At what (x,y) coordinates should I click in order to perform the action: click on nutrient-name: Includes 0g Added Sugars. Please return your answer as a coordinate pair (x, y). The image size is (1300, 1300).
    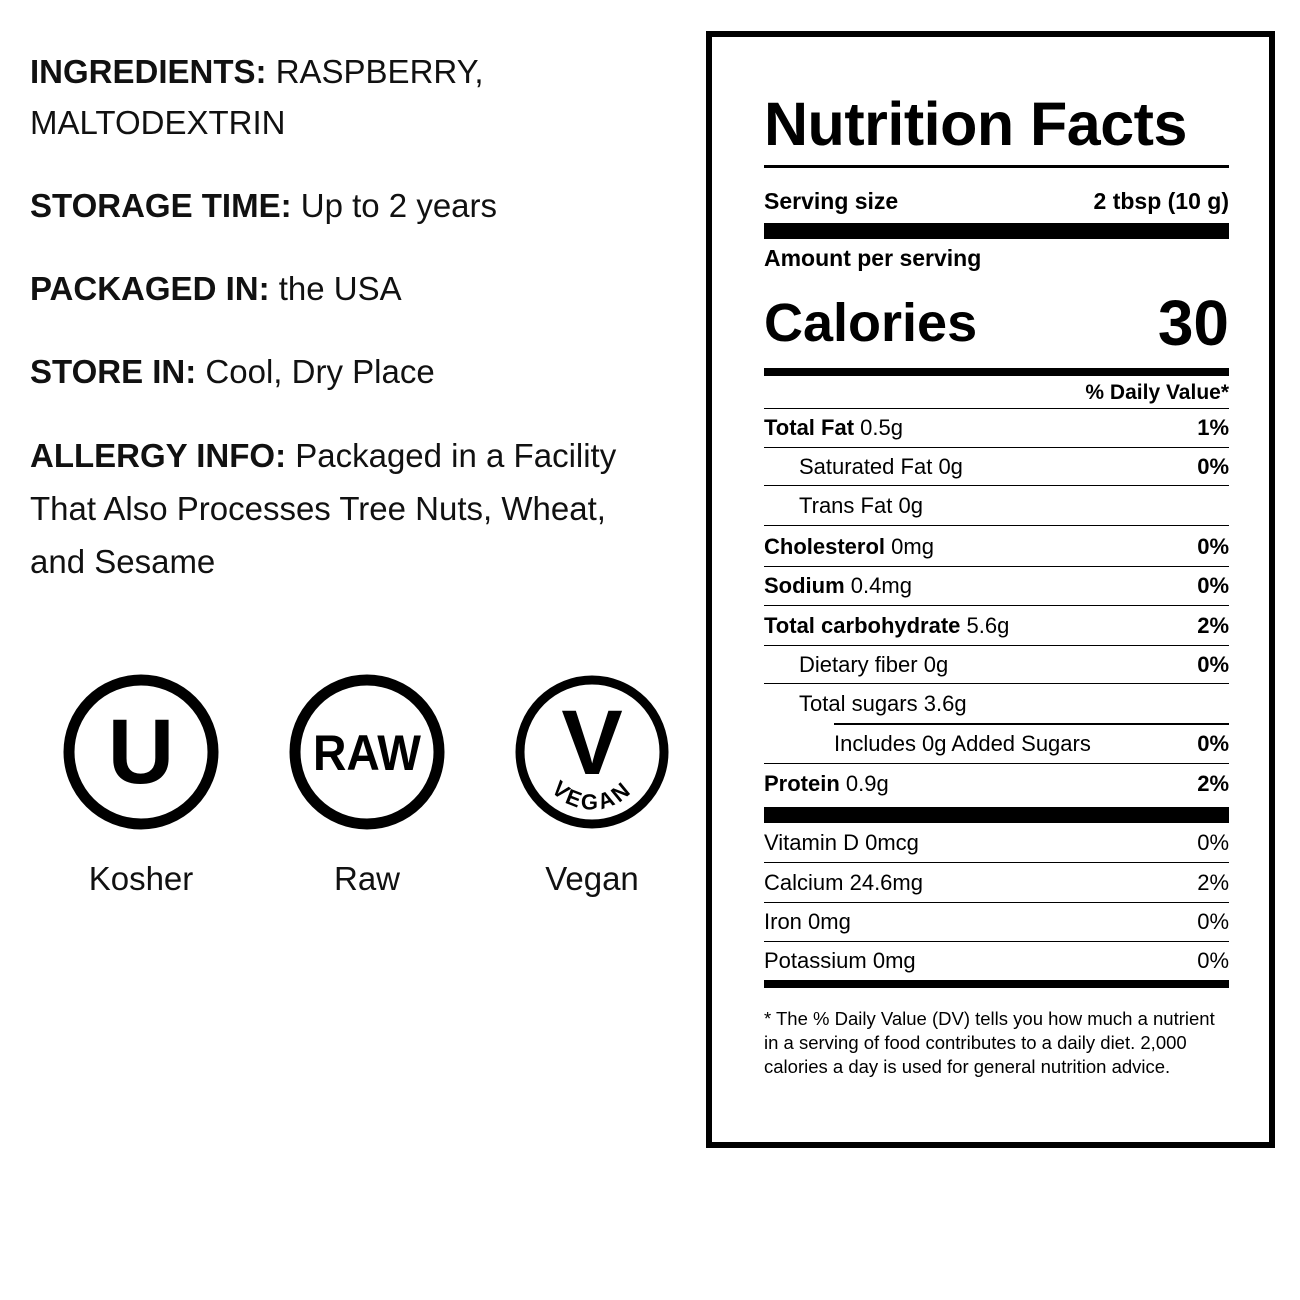
    Looking at the image, I should click on (962, 743).